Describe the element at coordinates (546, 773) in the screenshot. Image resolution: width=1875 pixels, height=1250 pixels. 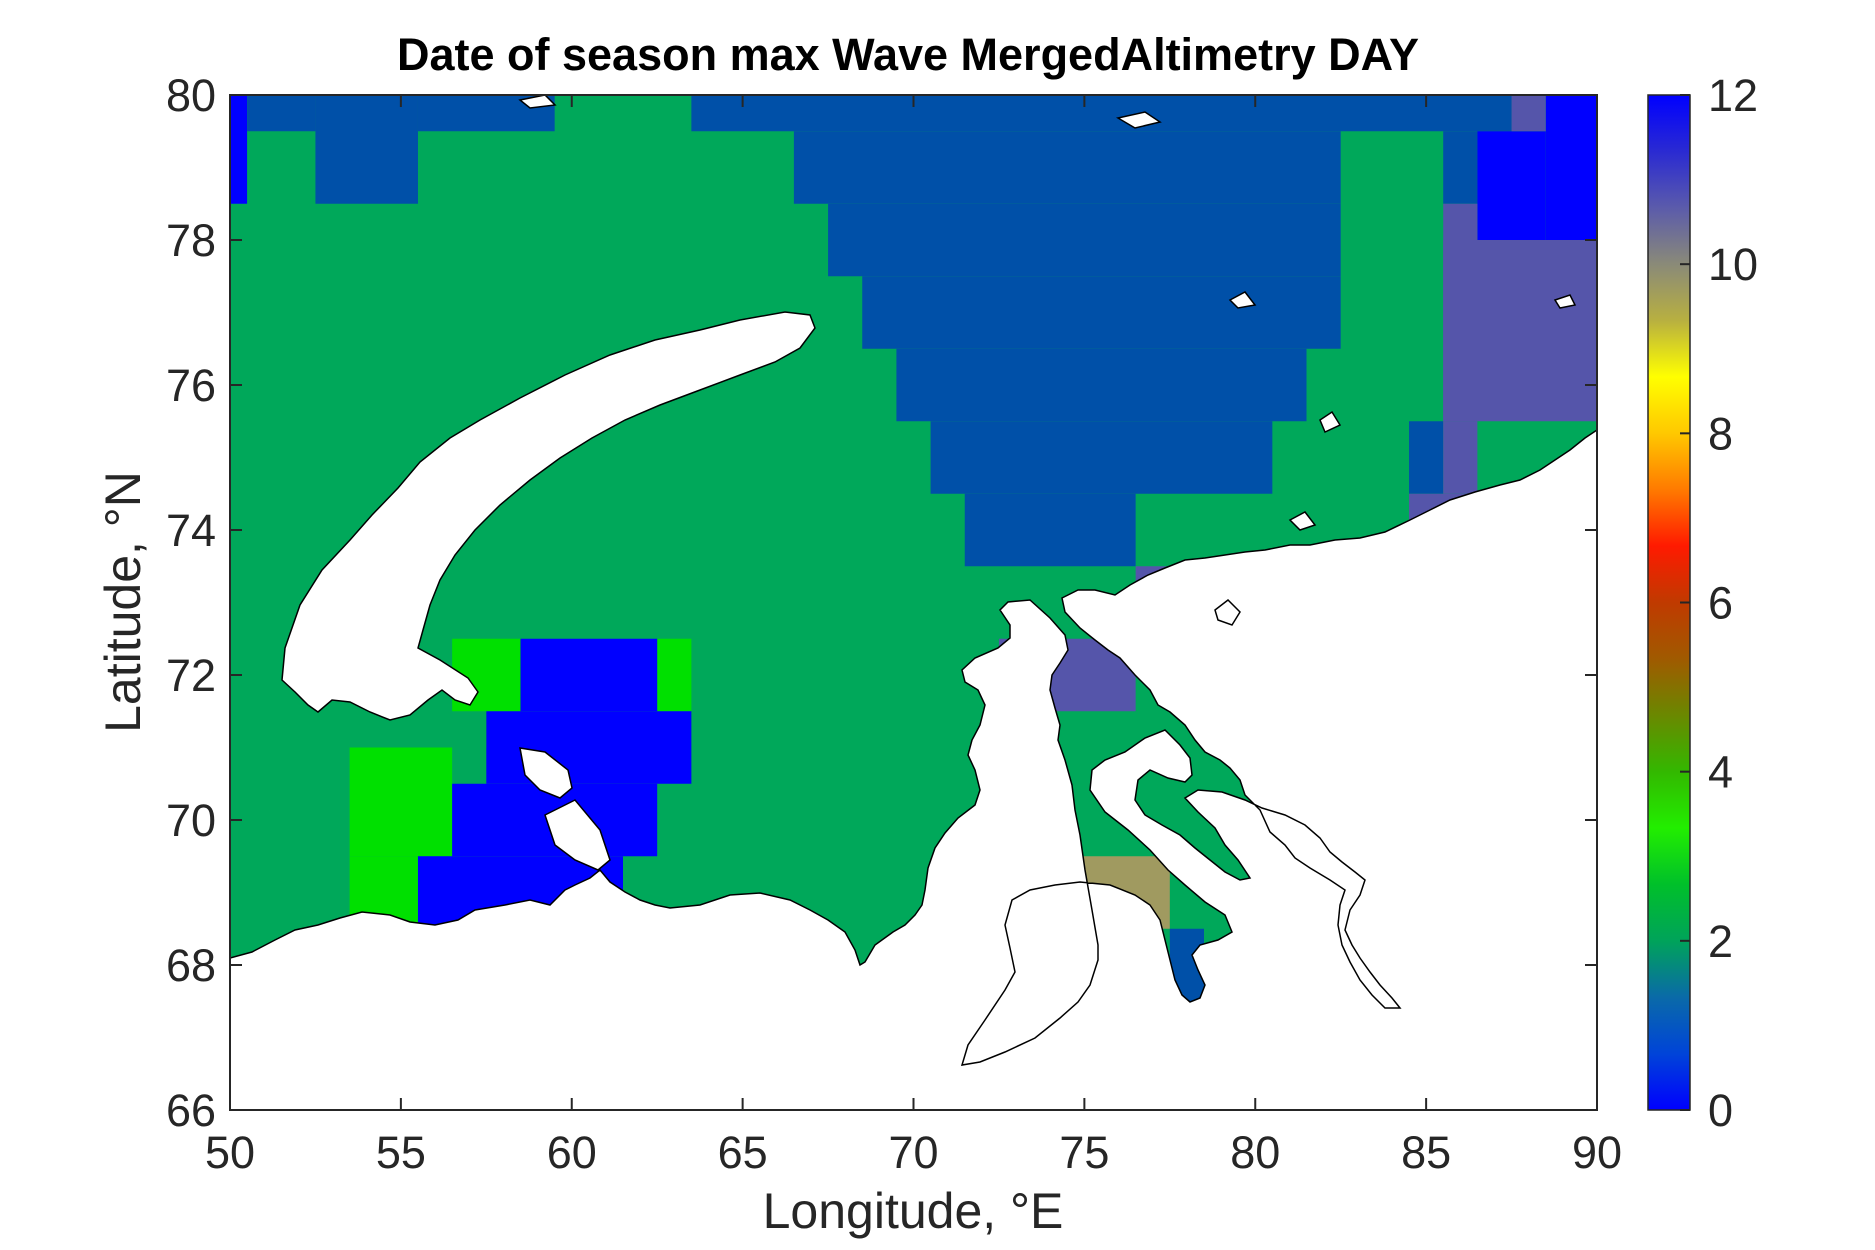
I see `south-island-fragment` at that location.